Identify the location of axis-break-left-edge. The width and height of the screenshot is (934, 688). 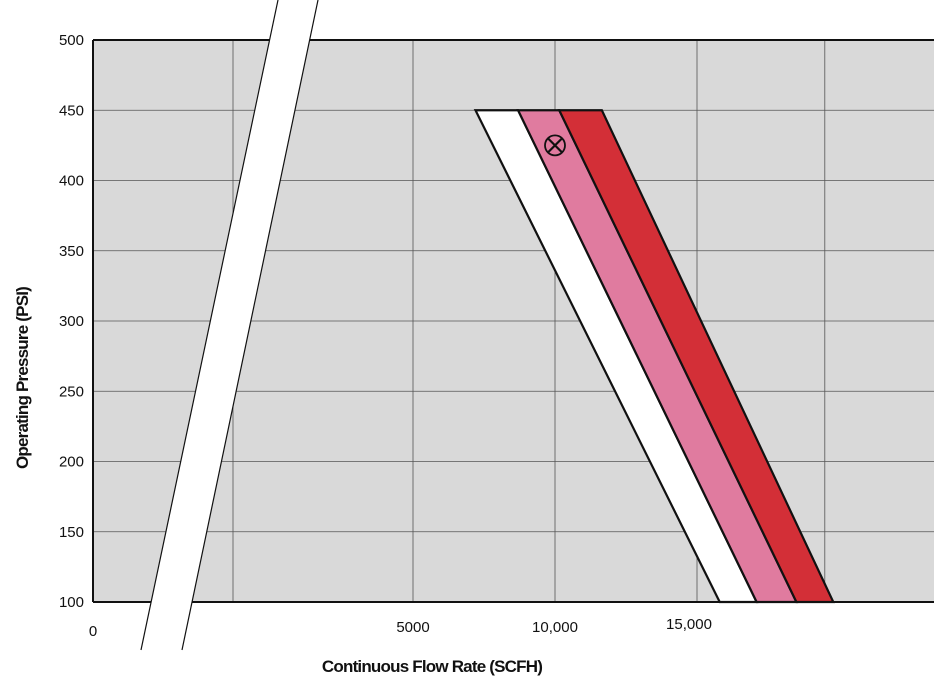
(209, 325).